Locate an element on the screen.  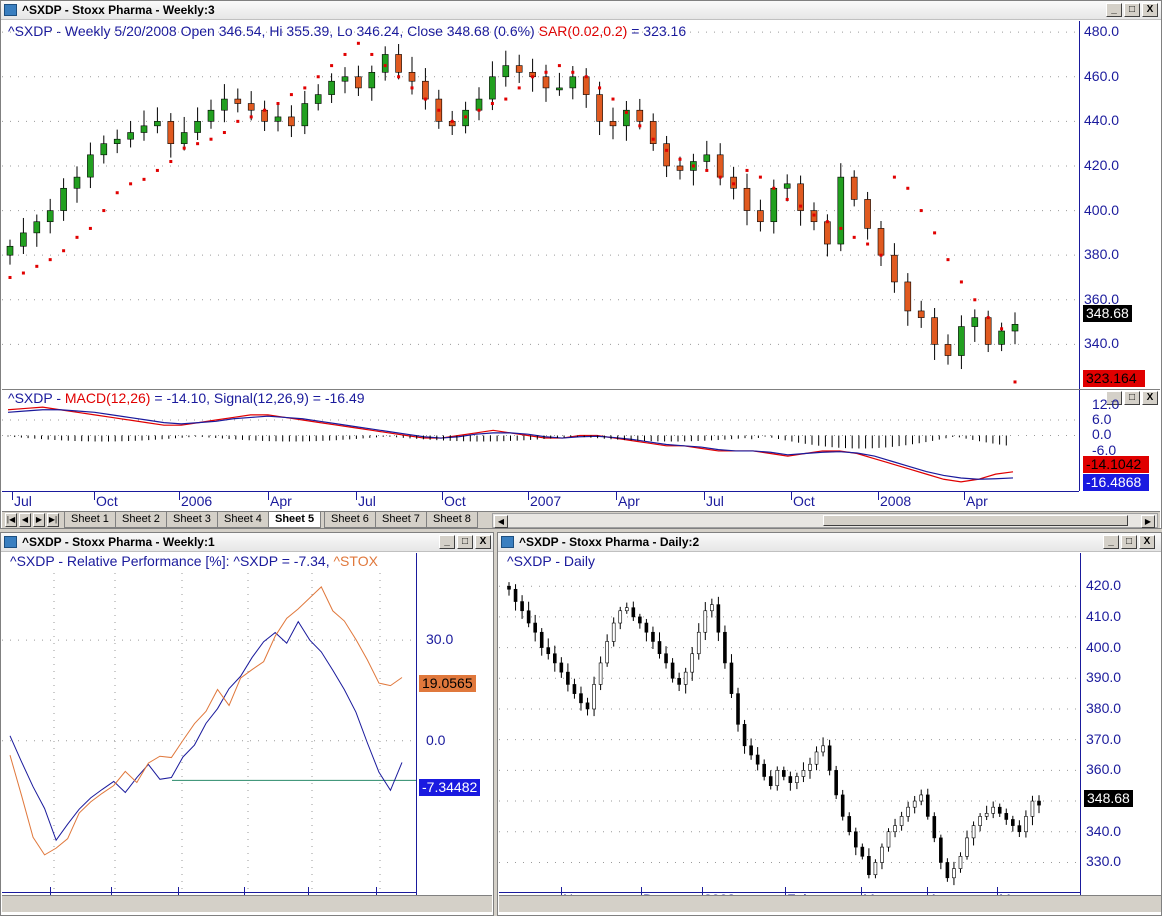
scroll-right-arrow: ▶ is located at coordinates (1148, 521).